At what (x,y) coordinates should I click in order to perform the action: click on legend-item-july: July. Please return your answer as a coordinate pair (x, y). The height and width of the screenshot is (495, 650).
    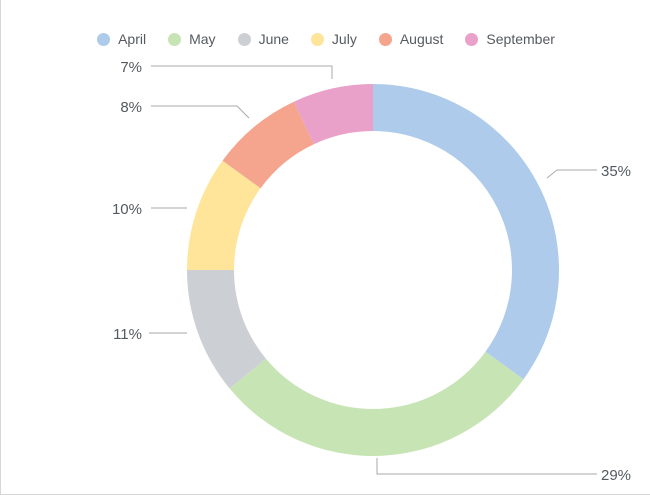
    Looking at the image, I should click on (333, 39).